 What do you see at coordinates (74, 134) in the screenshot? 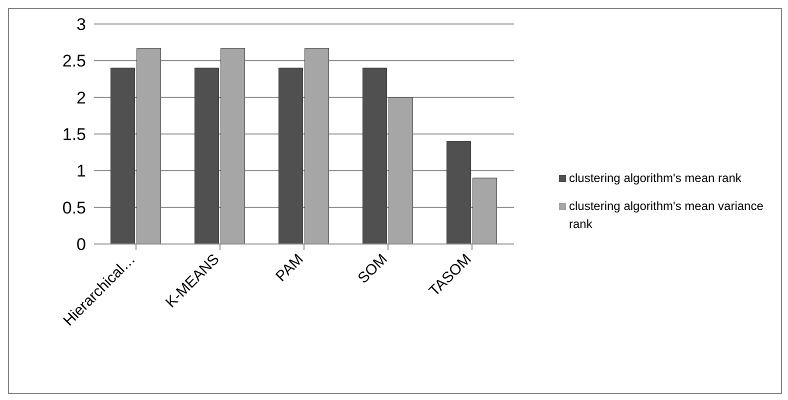
I see `y-tick-label: 1.5` at bounding box center [74, 134].